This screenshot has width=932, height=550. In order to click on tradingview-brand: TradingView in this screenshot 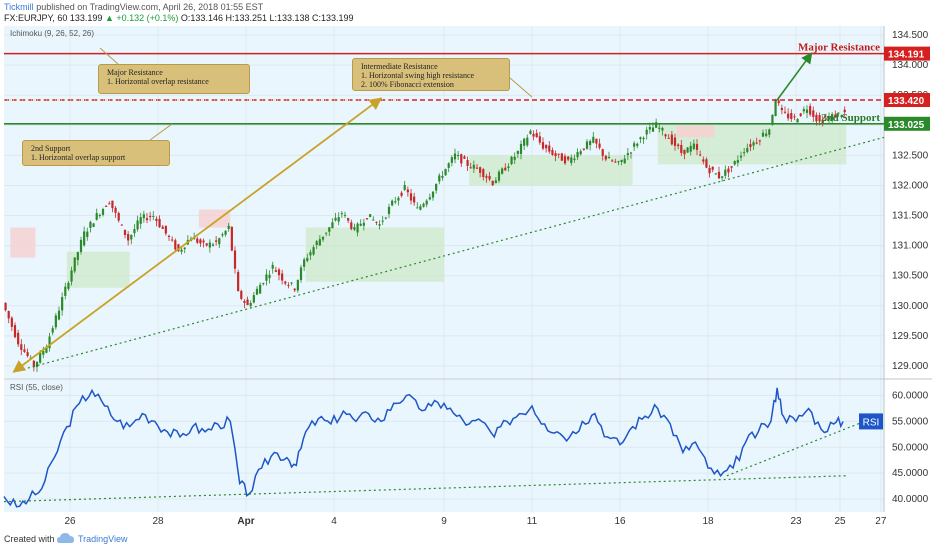, I will do `click(103, 539)`.